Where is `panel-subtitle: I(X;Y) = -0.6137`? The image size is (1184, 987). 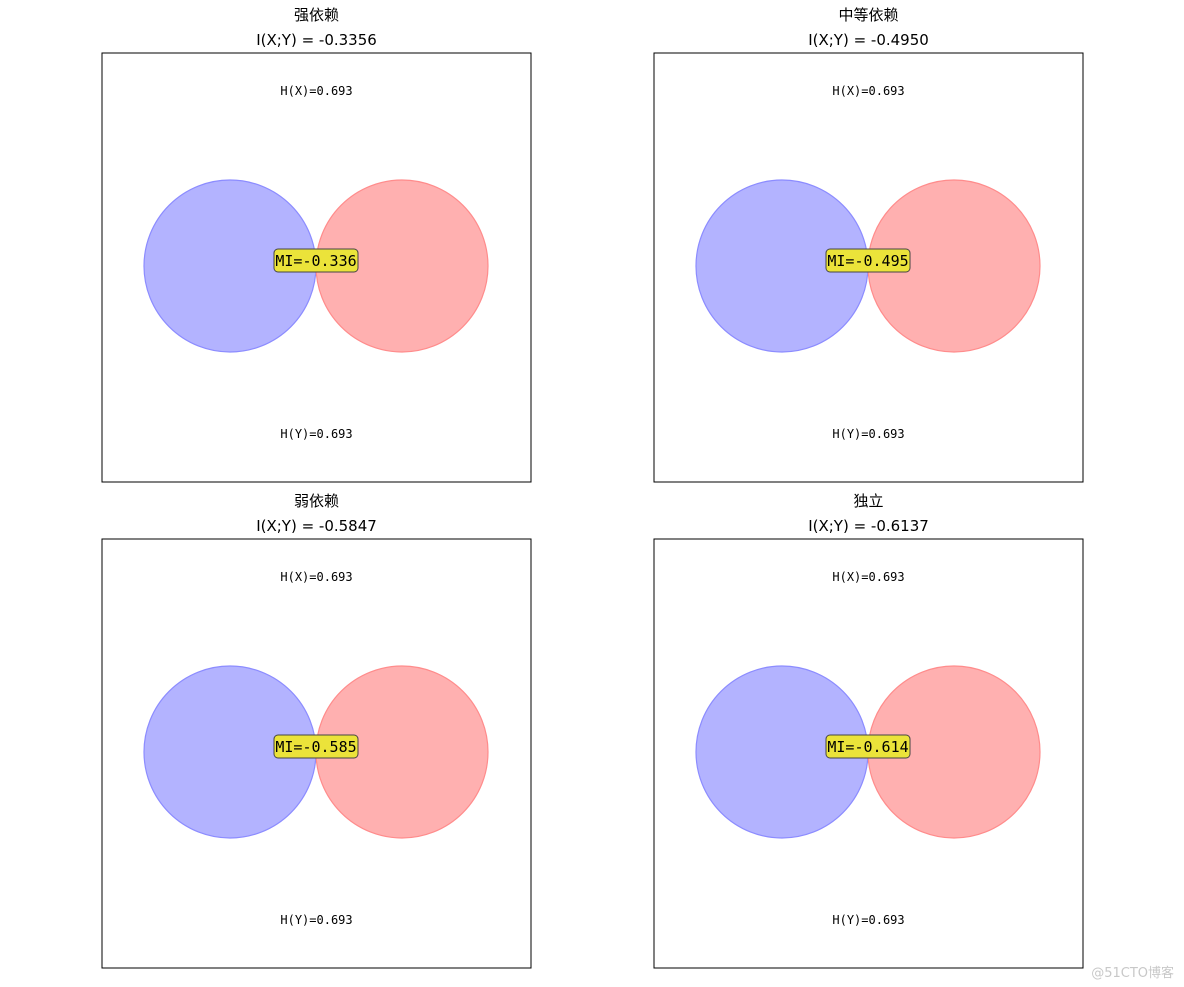 panel-subtitle: I(X;Y) = -0.6137 is located at coordinates (868, 526).